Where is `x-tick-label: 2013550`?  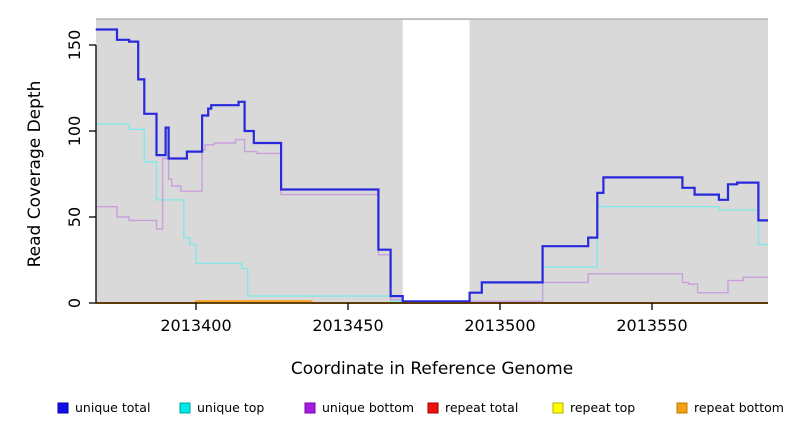 x-tick-label: 2013550 is located at coordinates (651, 325).